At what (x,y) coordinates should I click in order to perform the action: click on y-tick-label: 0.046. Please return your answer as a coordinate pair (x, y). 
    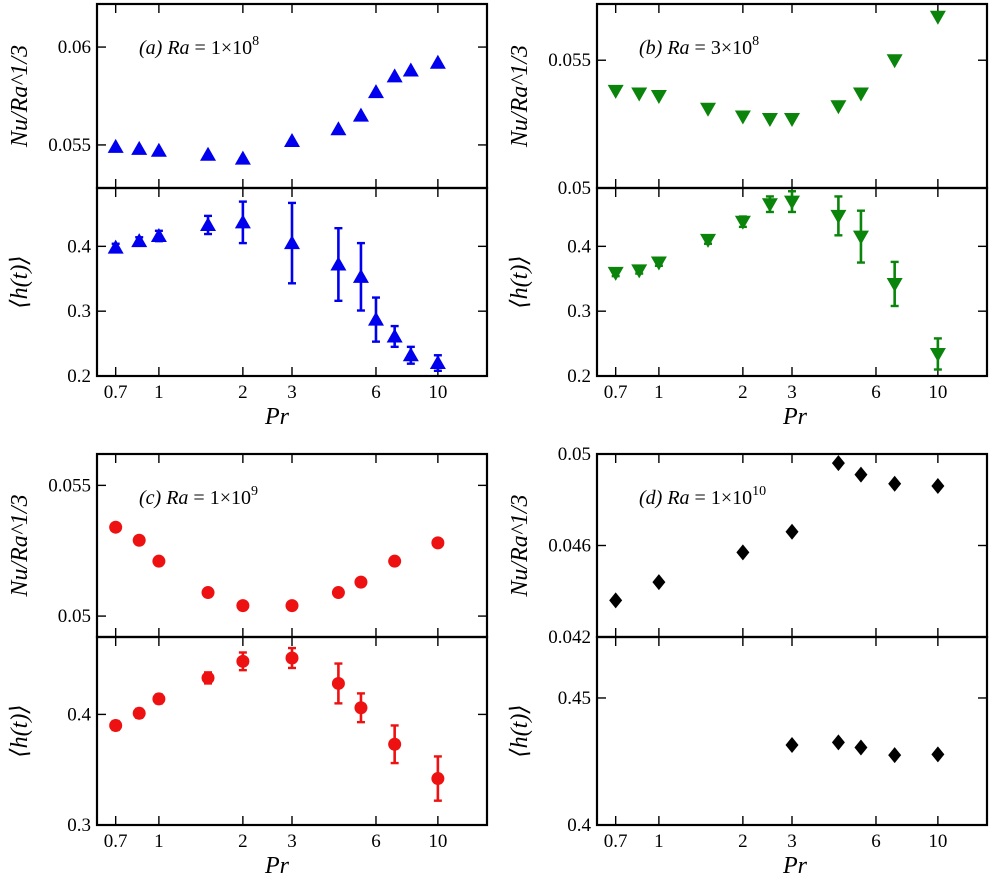
    Looking at the image, I should click on (569, 546).